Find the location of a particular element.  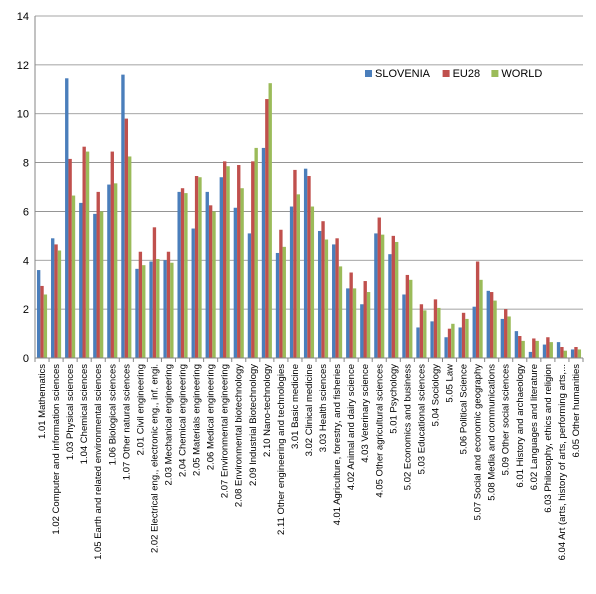

y-tick-label: 2 is located at coordinates (26, 310).